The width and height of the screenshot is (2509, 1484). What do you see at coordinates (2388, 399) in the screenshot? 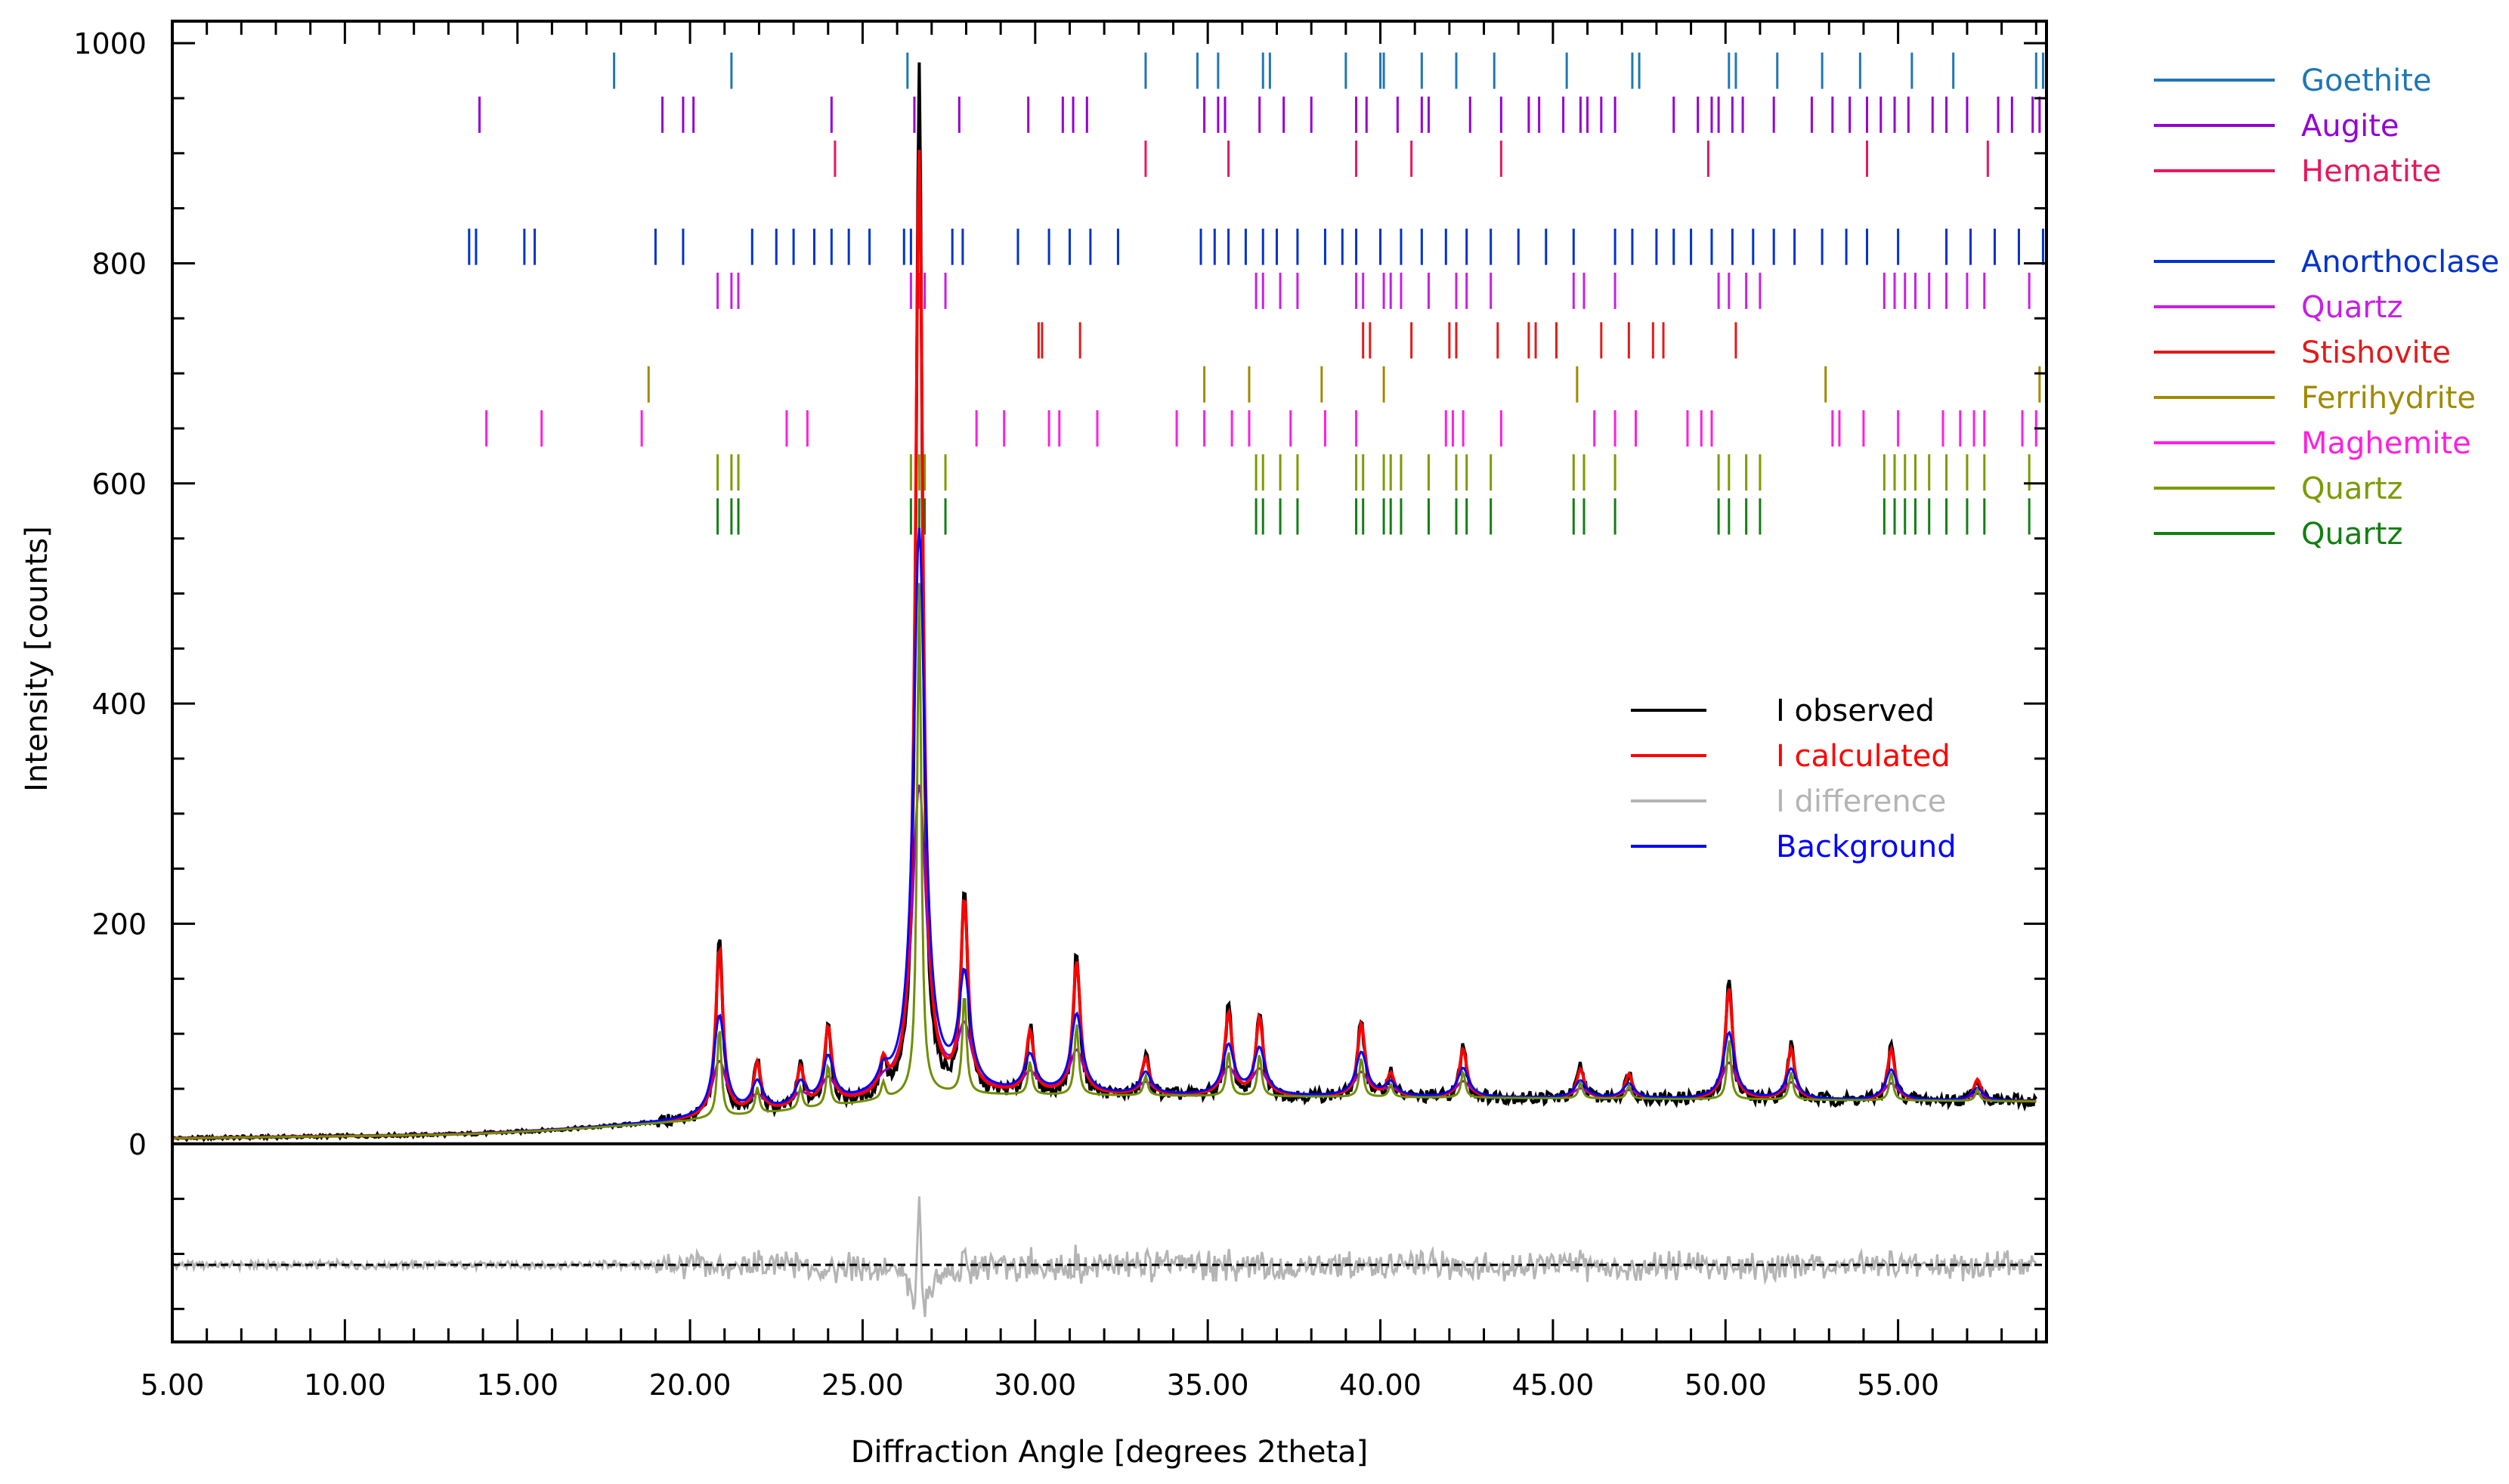
I see `phase-legend-label: Ferrihydrite` at bounding box center [2388, 399].